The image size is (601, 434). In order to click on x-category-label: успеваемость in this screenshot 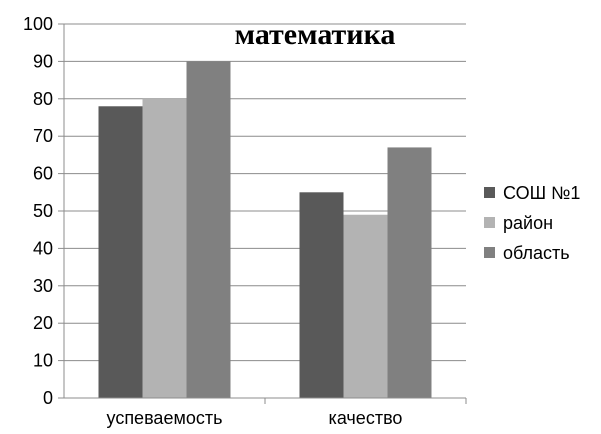, I will do `click(165, 418)`.